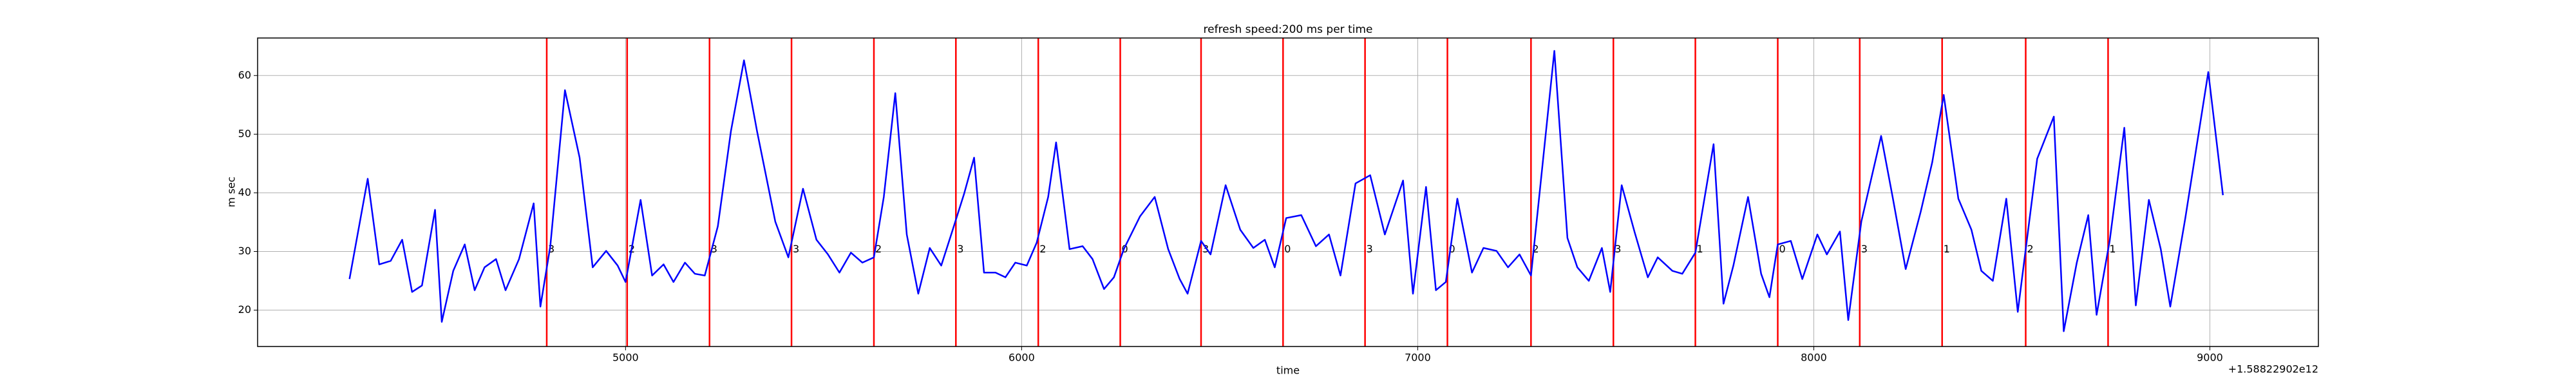 Image resolution: width=2576 pixels, height=389 pixels. I want to click on x-tick-label: 9000, so click(2210, 358).